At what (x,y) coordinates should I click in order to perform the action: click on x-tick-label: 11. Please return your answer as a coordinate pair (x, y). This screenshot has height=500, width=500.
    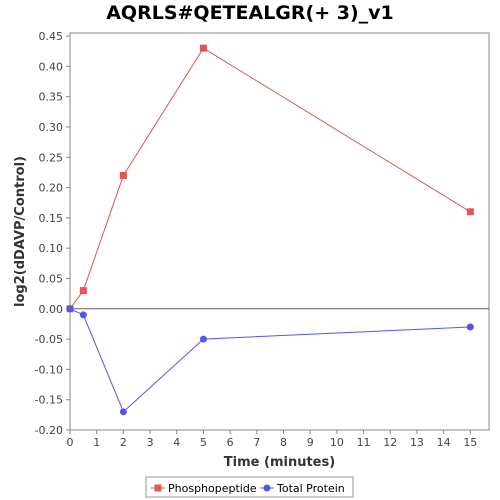
    Looking at the image, I should click on (364, 442).